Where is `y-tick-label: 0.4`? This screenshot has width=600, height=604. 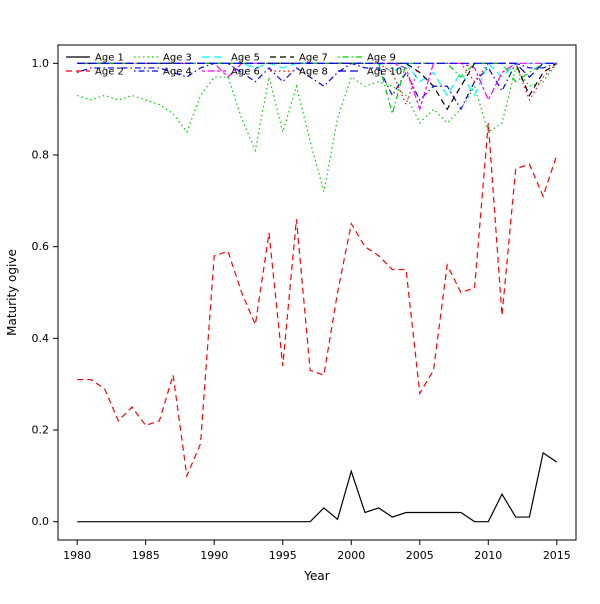 y-tick-label: 0.4 is located at coordinates (41, 338).